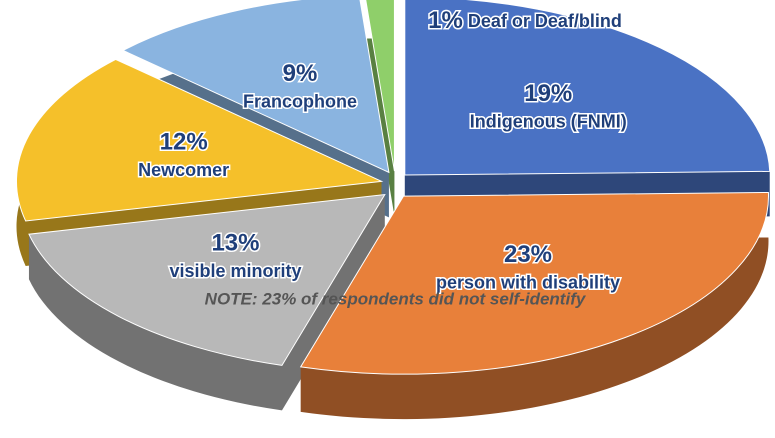 The width and height of the screenshot is (775, 438). I want to click on value-label: 1%, so click(445, 20).